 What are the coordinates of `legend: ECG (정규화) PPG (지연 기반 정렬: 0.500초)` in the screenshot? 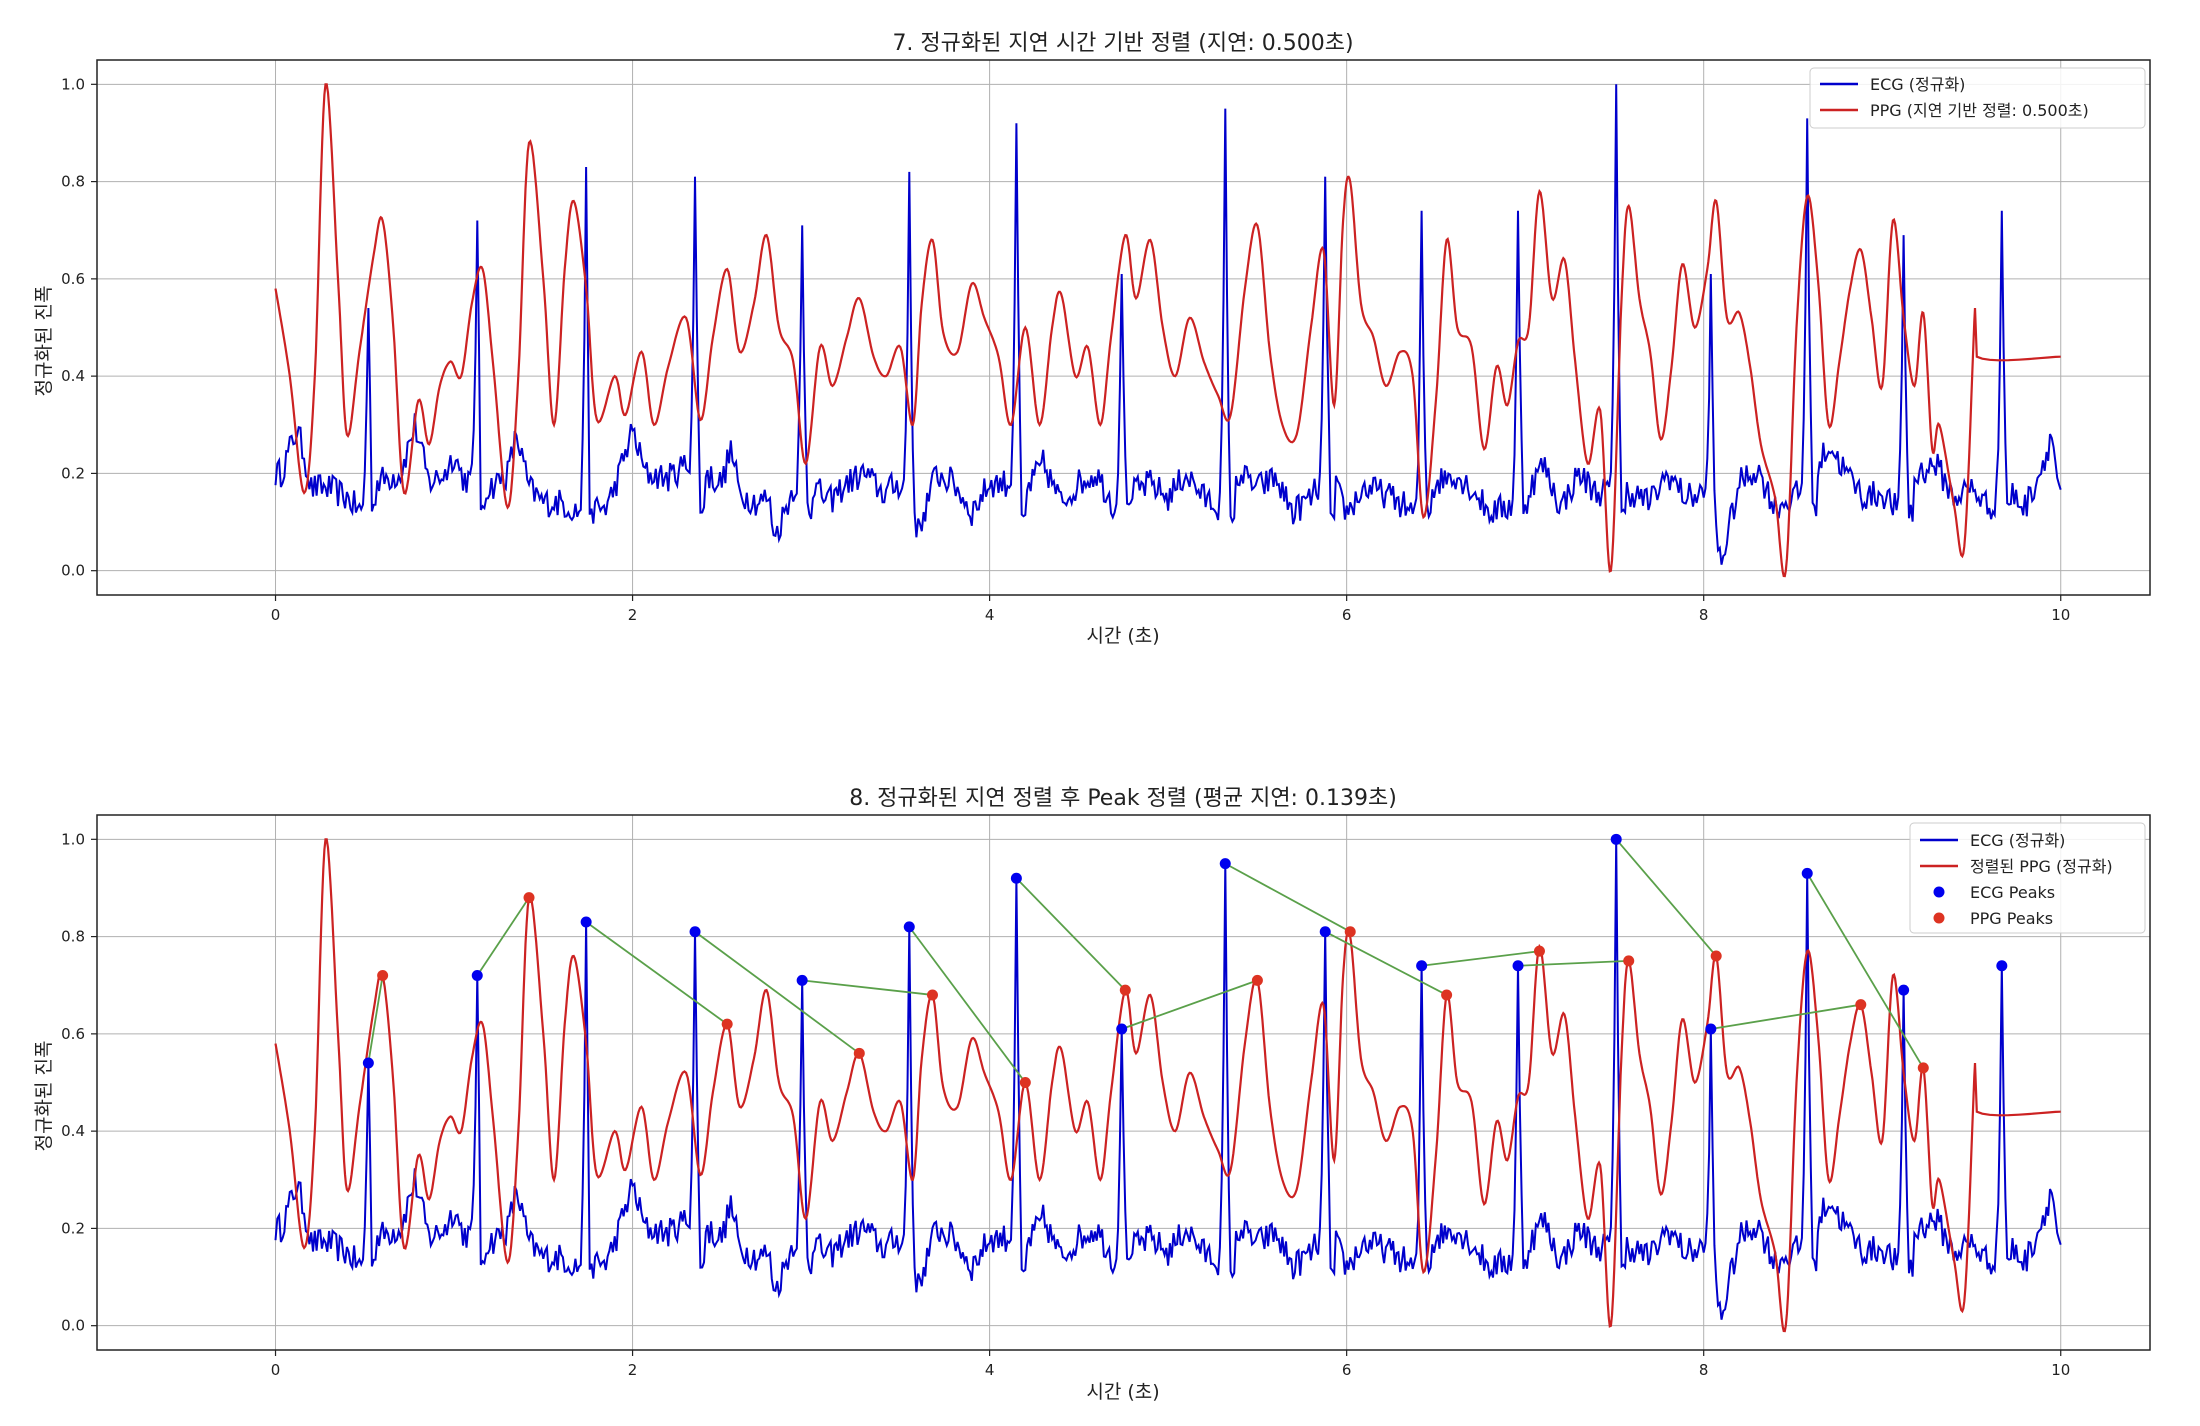 It's located at (1977, 98).